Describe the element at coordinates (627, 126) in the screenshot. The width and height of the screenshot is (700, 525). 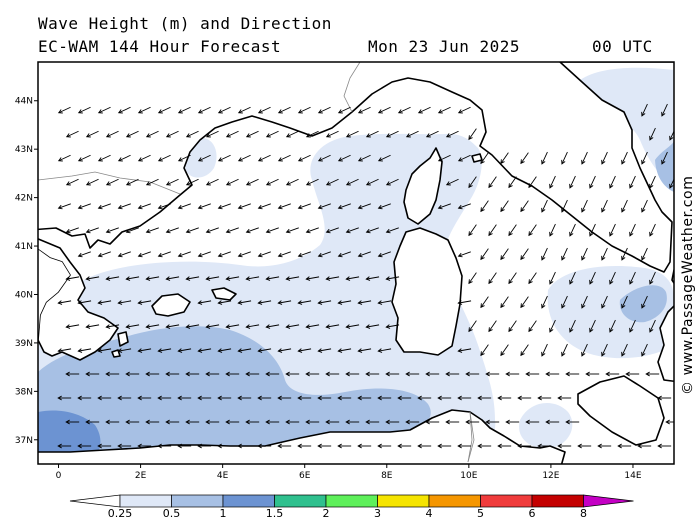
I see `wave-band-light-northeast` at that location.